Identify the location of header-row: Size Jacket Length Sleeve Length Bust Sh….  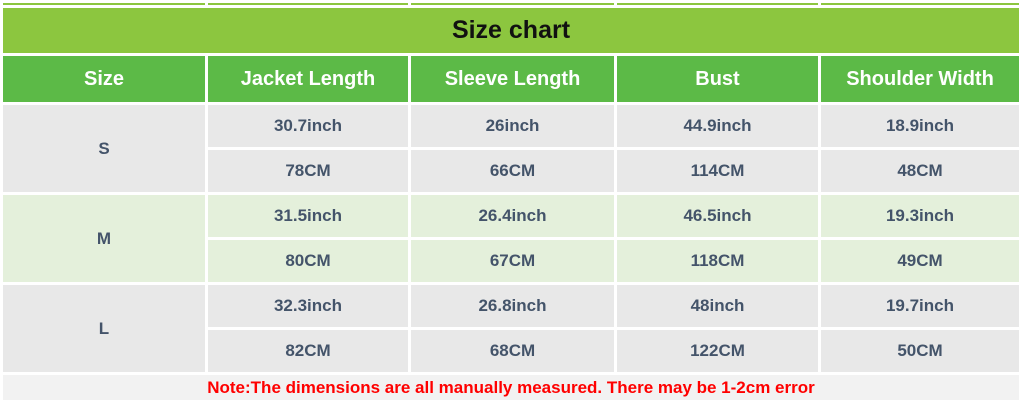
(511, 79).